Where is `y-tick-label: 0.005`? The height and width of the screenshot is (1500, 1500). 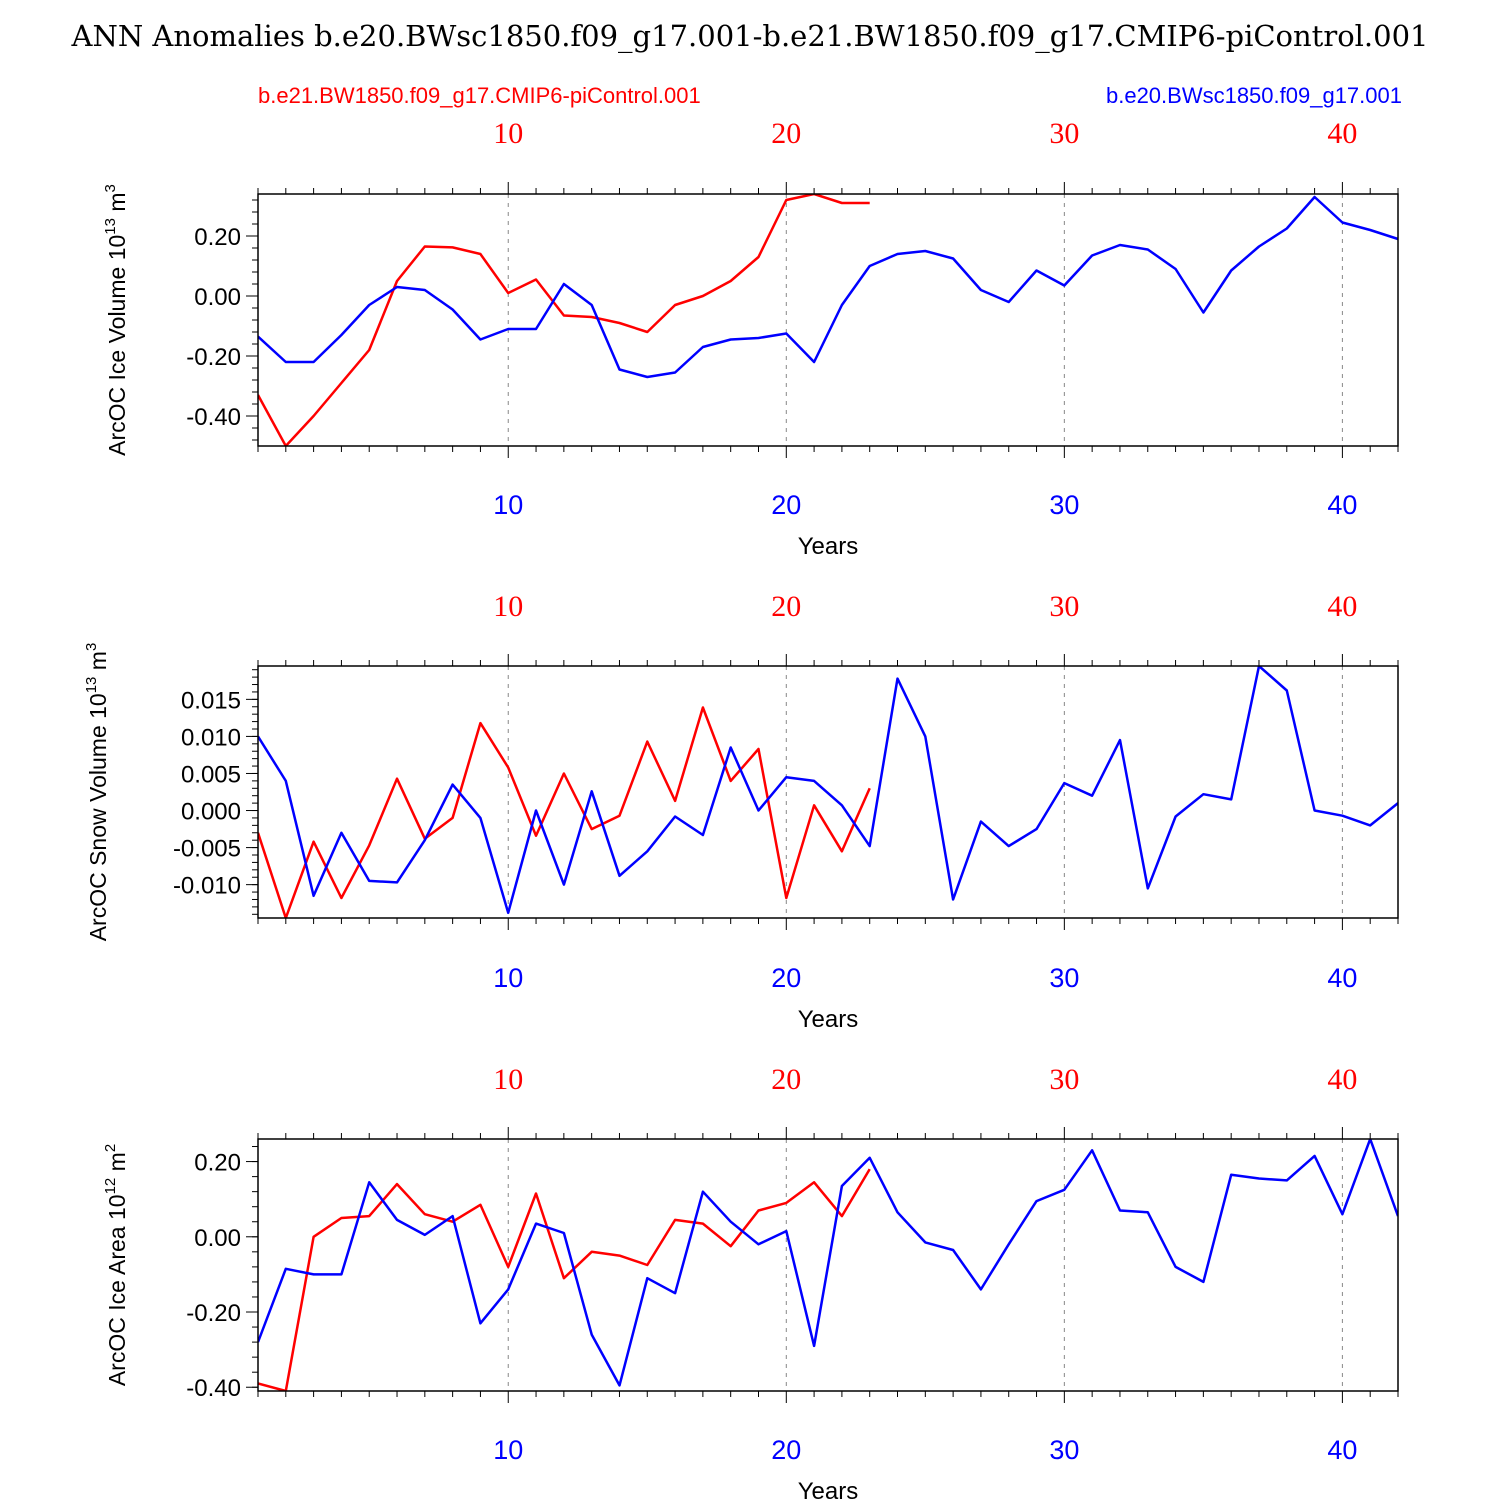
y-tick-label: 0.005 is located at coordinates (211, 774).